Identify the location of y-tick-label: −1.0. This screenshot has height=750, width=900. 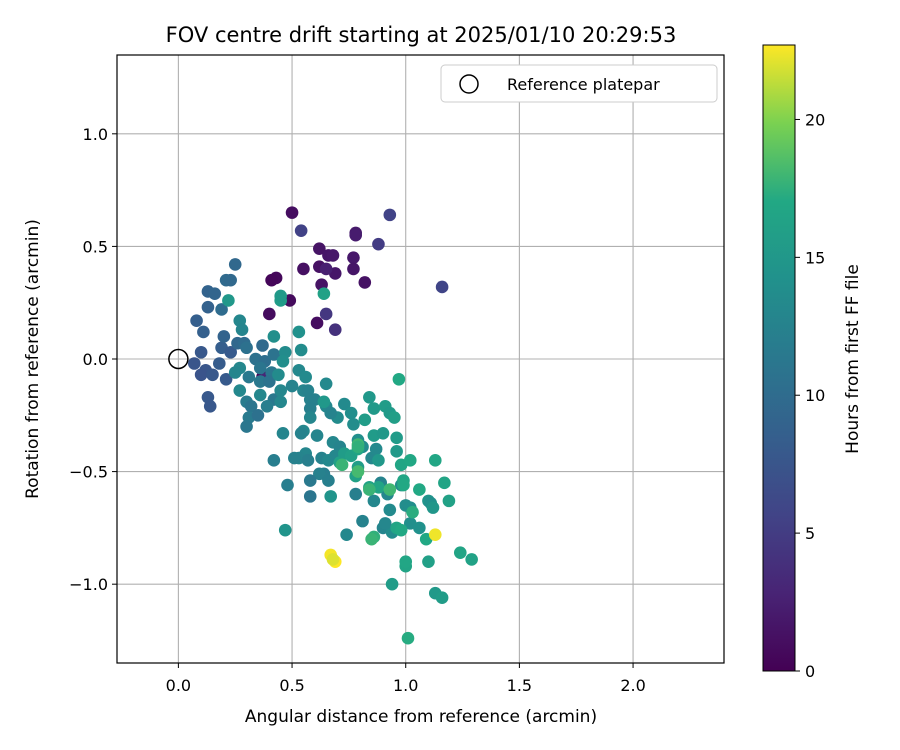
(88, 584).